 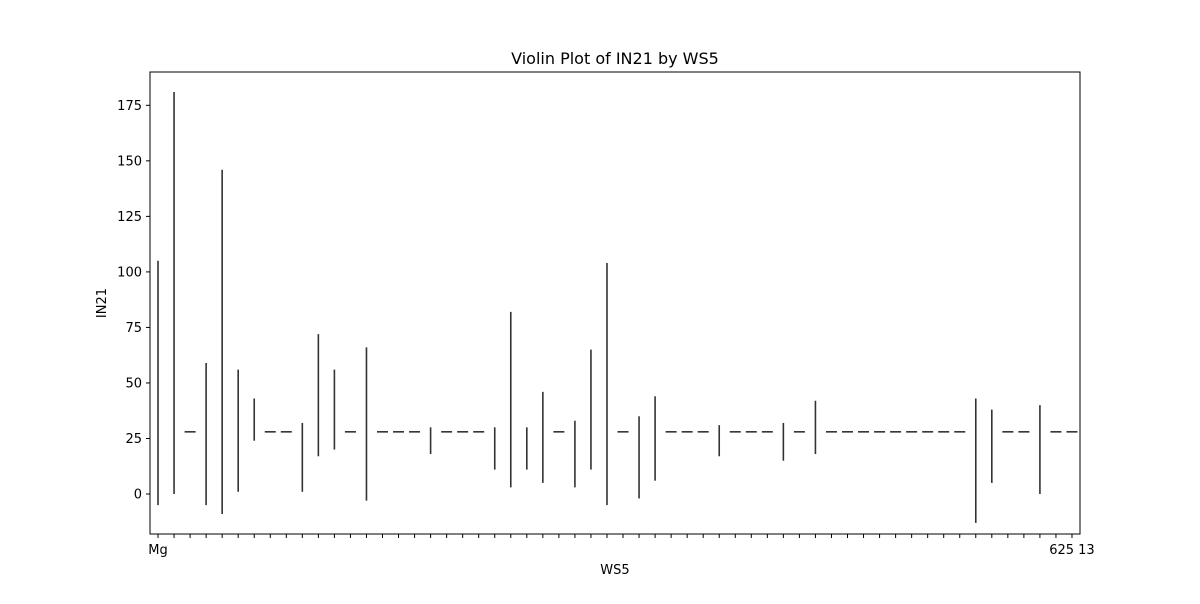 What do you see at coordinates (614, 570) in the screenshot?
I see `x-axis-label: WS5` at bounding box center [614, 570].